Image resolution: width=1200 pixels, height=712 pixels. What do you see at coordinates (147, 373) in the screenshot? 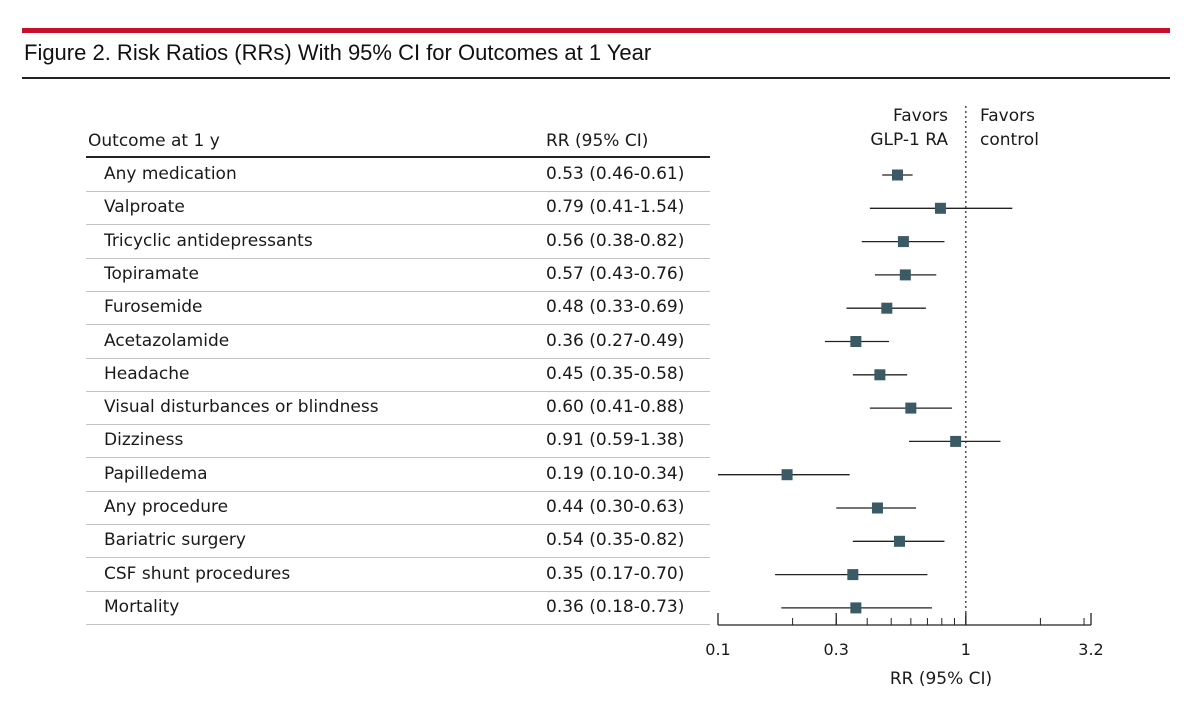
I see `outcome-label: Headache` at bounding box center [147, 373].